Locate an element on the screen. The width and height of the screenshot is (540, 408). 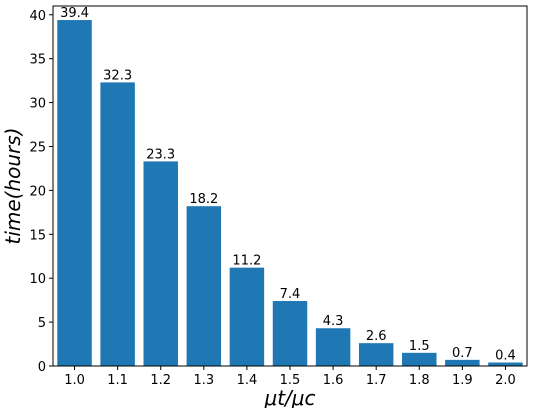
x-tick-label: 1.4 is located at coordinates (247, 380).